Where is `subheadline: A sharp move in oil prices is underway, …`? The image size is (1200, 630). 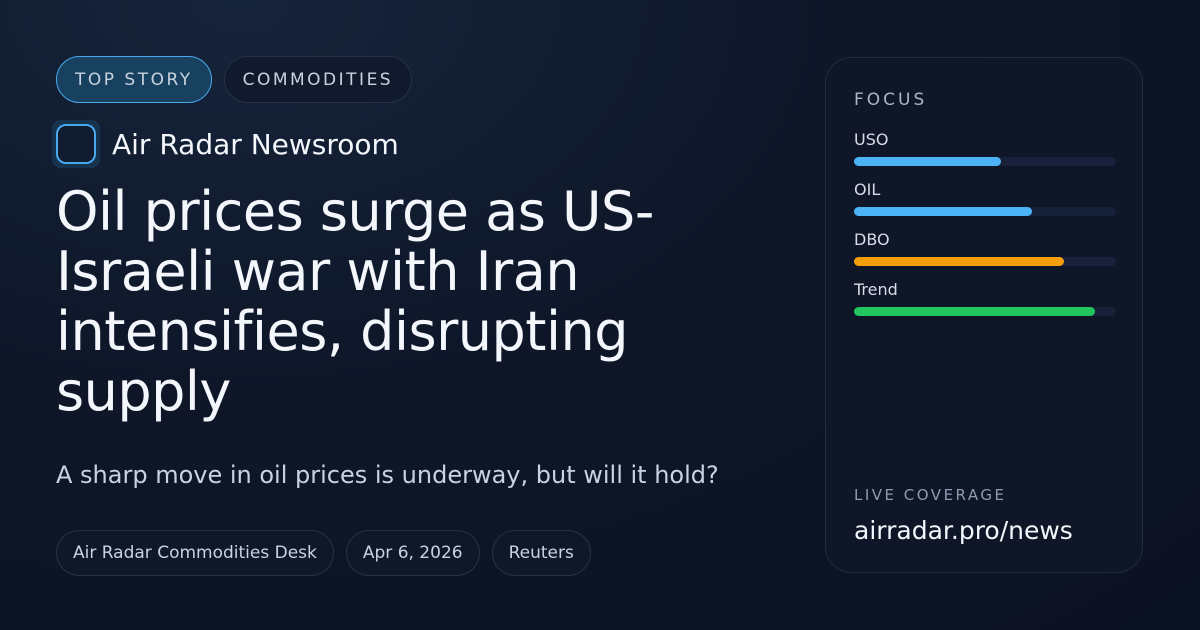
subheadline: A sharp move in oil prices is underway, … is located at coordinates (387, 475).